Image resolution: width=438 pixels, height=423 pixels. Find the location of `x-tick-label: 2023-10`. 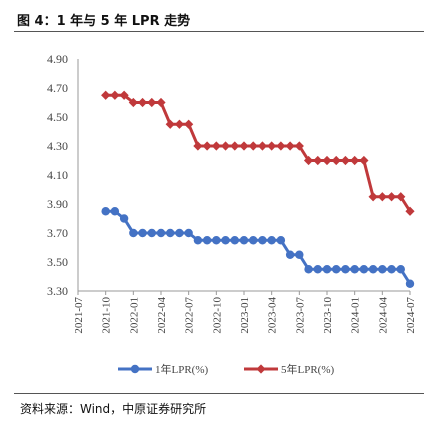

x-tick-label: 2023-10 is located at coordinates (328, 315).